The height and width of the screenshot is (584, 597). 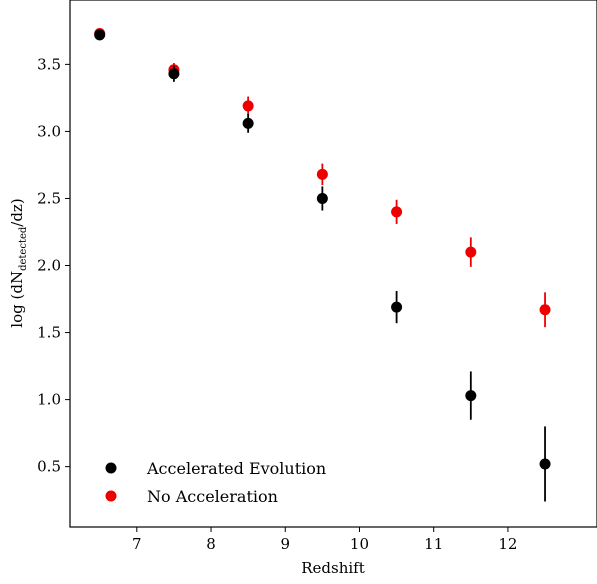 What do you see at coordinates (137, 544) in the screenshot?
I see `x-tick-label: 7` at bounding box center [137, 544].